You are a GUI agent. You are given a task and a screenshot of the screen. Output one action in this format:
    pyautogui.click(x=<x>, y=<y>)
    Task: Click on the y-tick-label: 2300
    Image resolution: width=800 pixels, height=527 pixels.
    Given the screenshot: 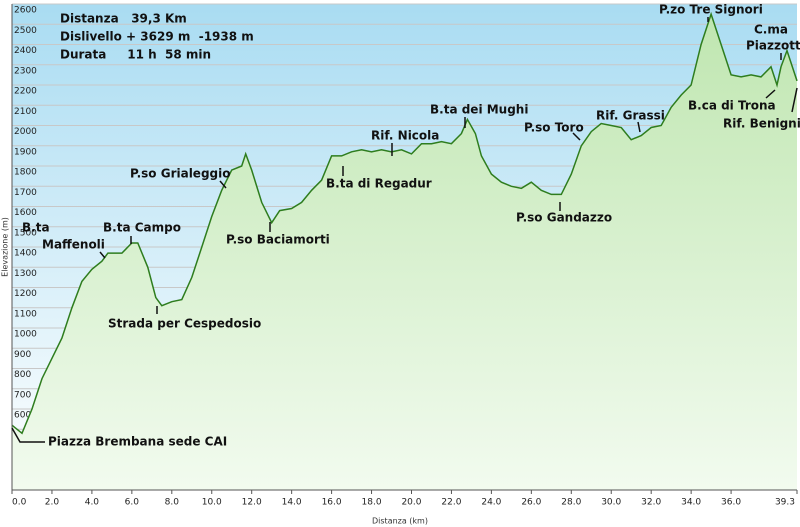 What is the action you would take?
    pyautogui.click(x=25, y=71)
    